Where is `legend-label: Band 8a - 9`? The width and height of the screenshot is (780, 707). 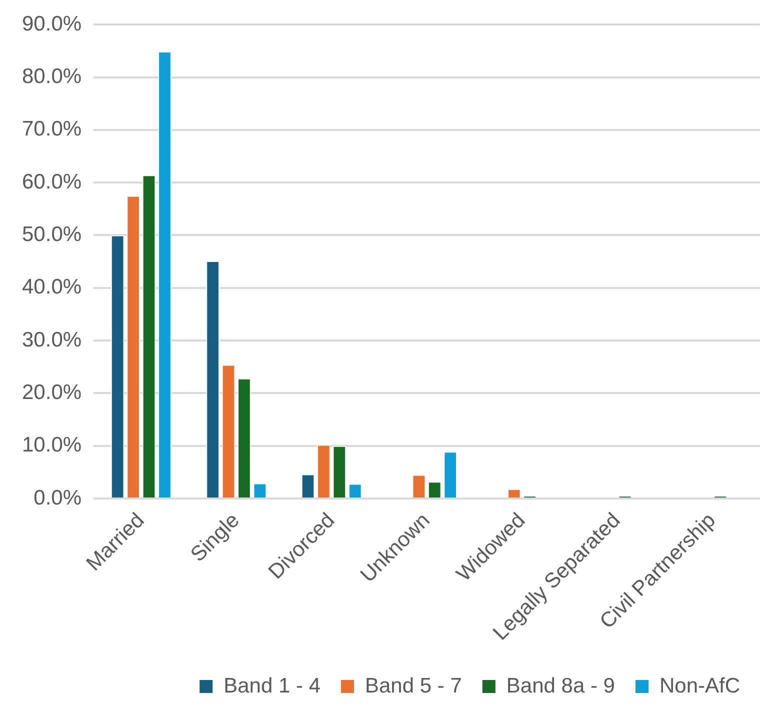
legend-label: Band 8a - 9 is located at coordinates (560, 686).